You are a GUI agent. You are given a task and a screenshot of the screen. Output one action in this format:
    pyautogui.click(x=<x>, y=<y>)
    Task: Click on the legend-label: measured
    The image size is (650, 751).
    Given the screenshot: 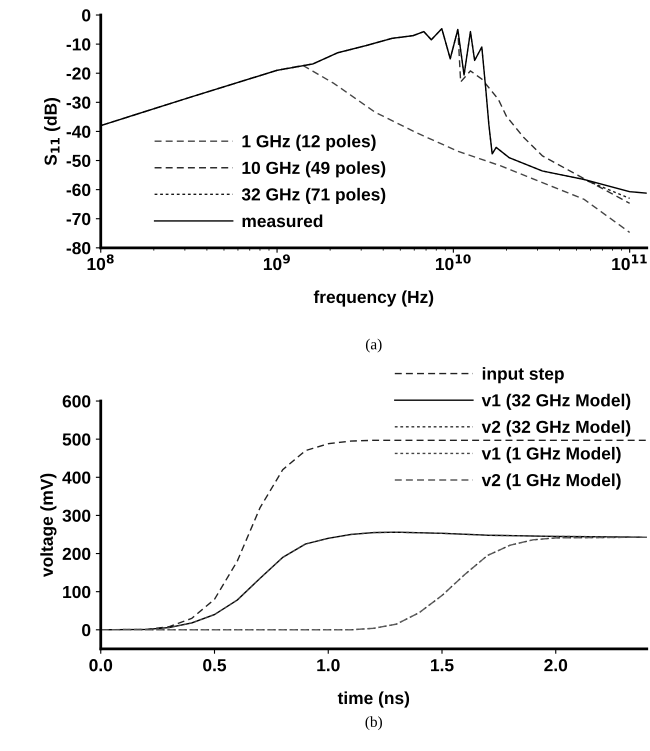 What is the action you would take?
    pyautogui.click(x=282, y=221)
    